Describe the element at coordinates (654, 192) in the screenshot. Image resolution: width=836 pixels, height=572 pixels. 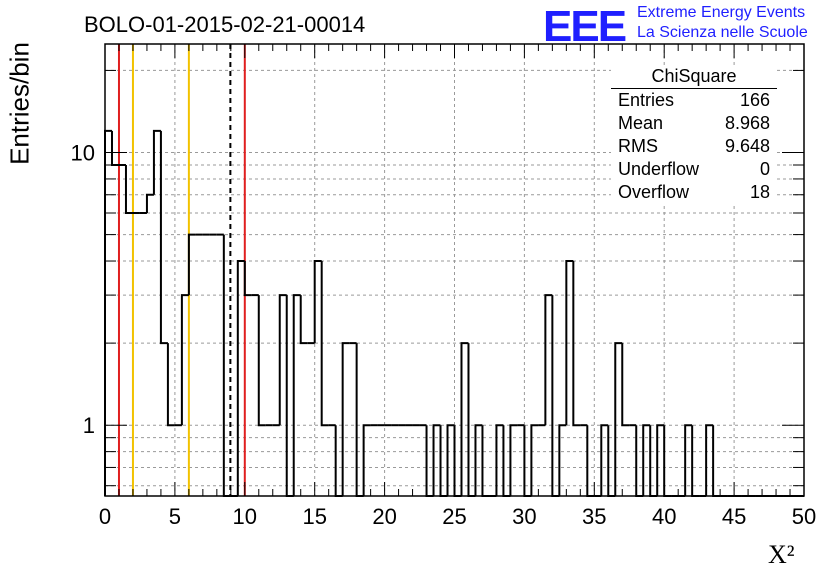
I see `stats-label: Overflow` at that location.